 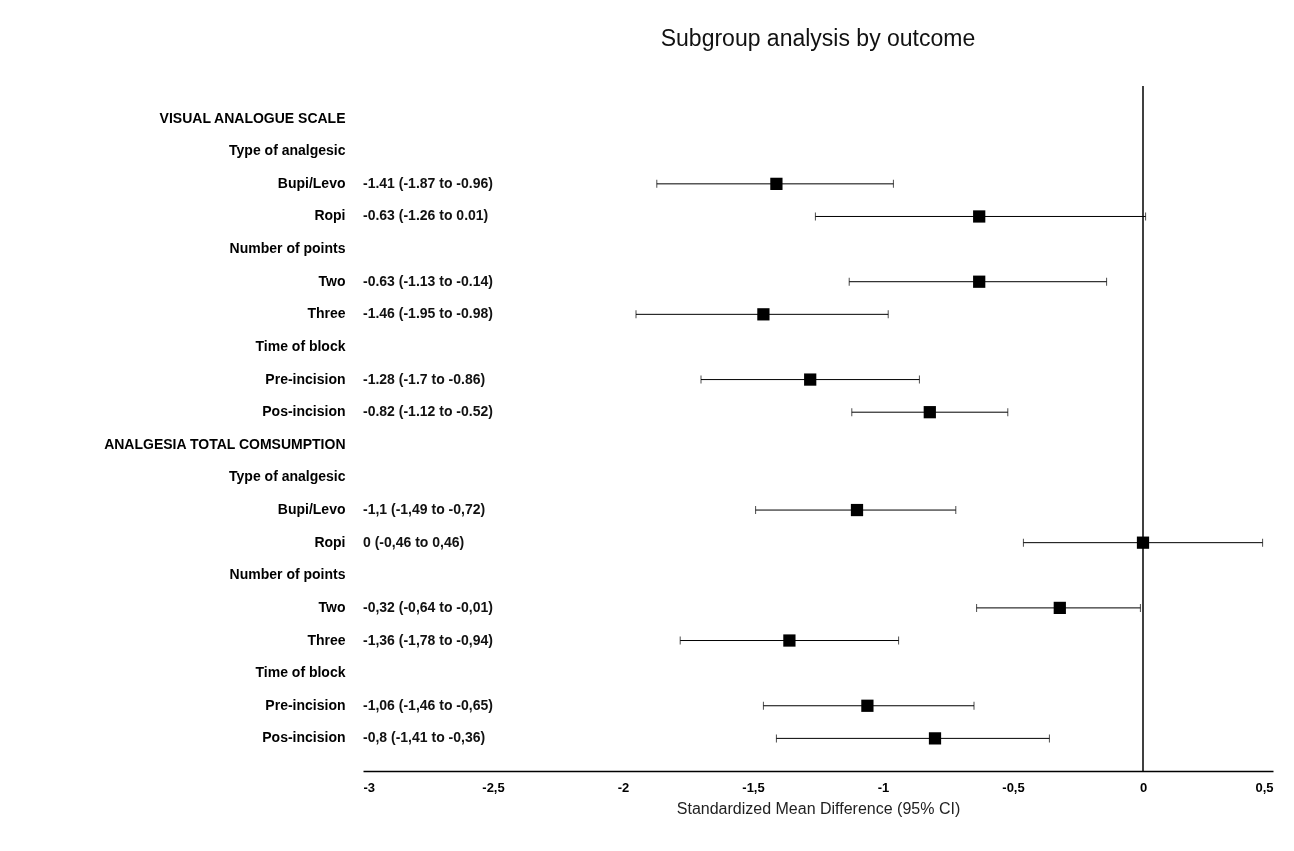 What do you see at coordinates (424, 378) in the screenshot?
I see `annotation: -1.28 (-1.7 to -0.86)` at bounding box center [424, 378].